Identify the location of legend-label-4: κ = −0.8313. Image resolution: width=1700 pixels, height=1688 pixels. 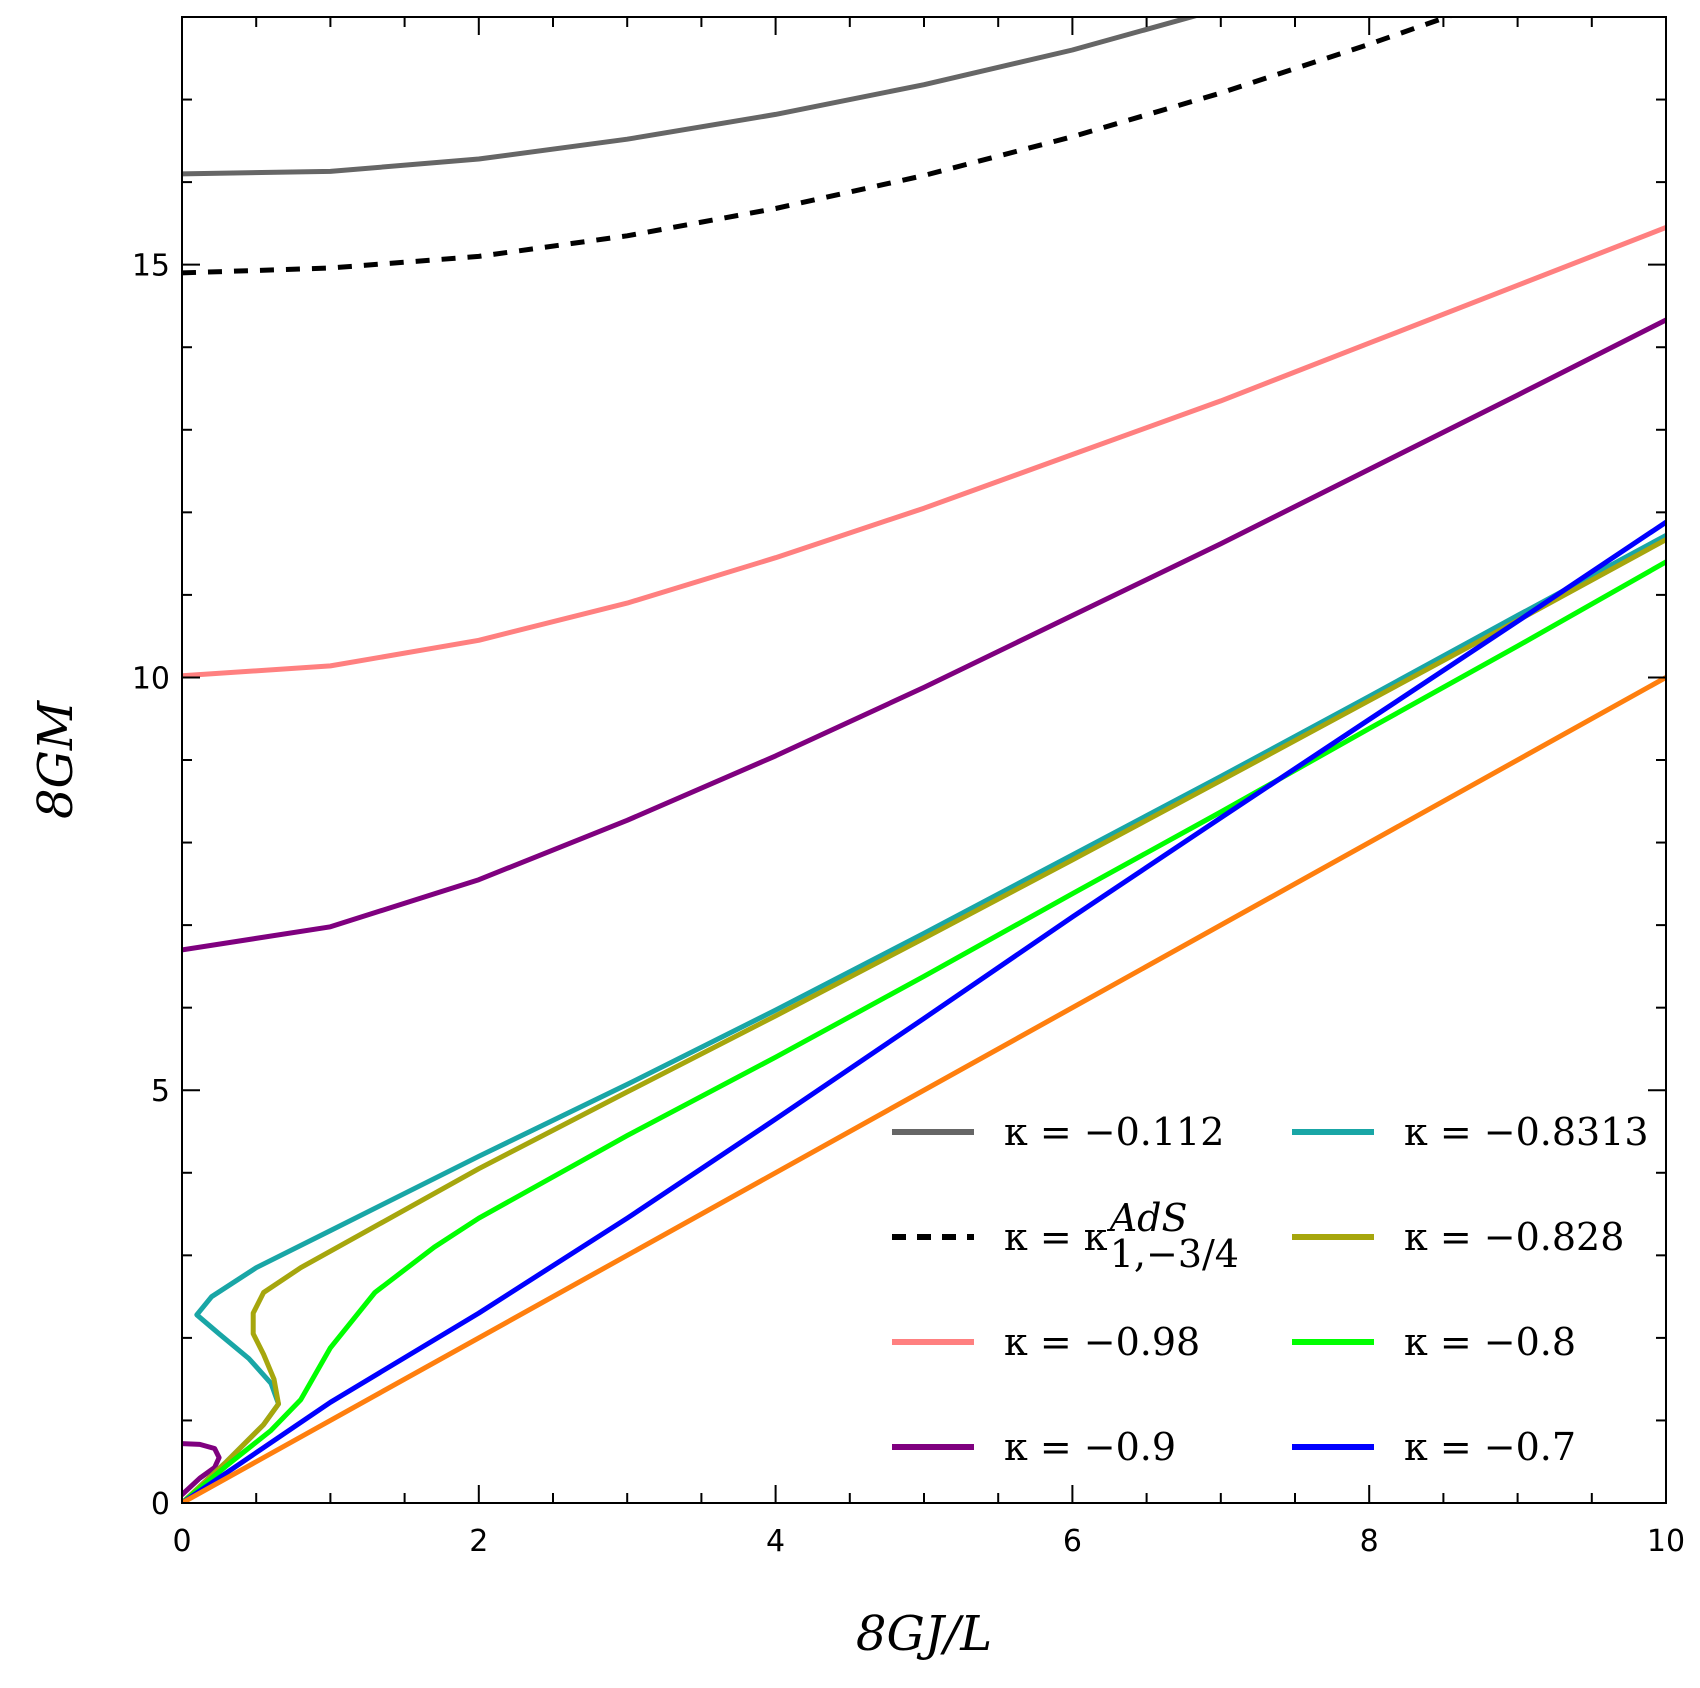
(1526, 1132).